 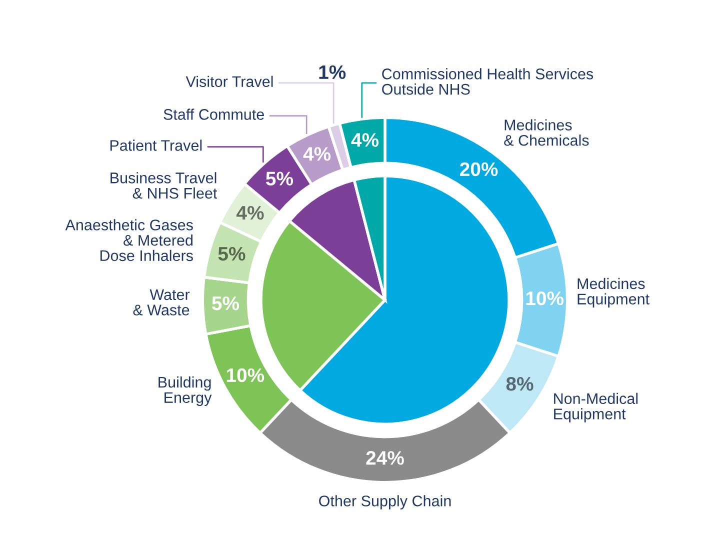 What do you see at coordinates (214, 114) in the screenshot?
I see `slice-label: Staff Commute` at bounding box center [214, 114].